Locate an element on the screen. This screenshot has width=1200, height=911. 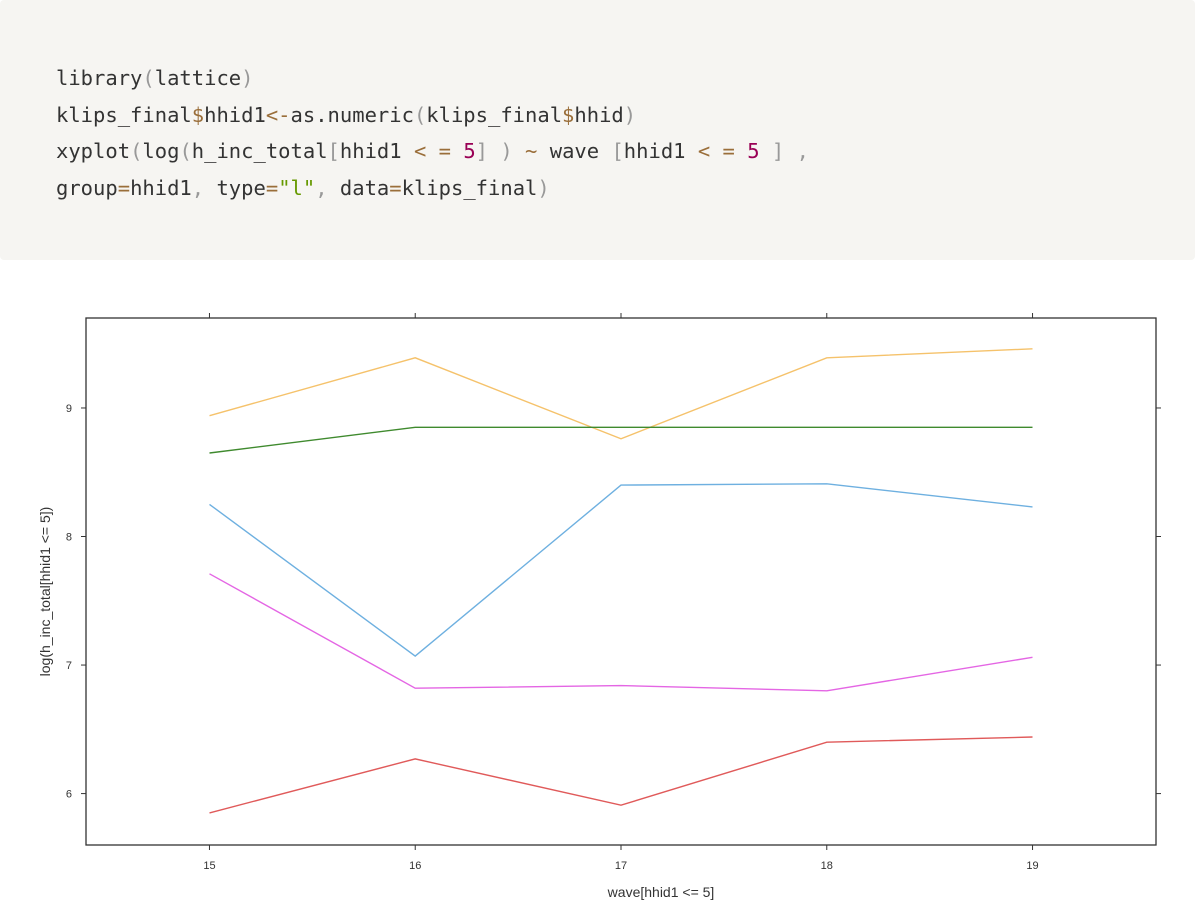
x-axis-label: wave[hhid1 <= 5] is located at coordinates (661, 892).